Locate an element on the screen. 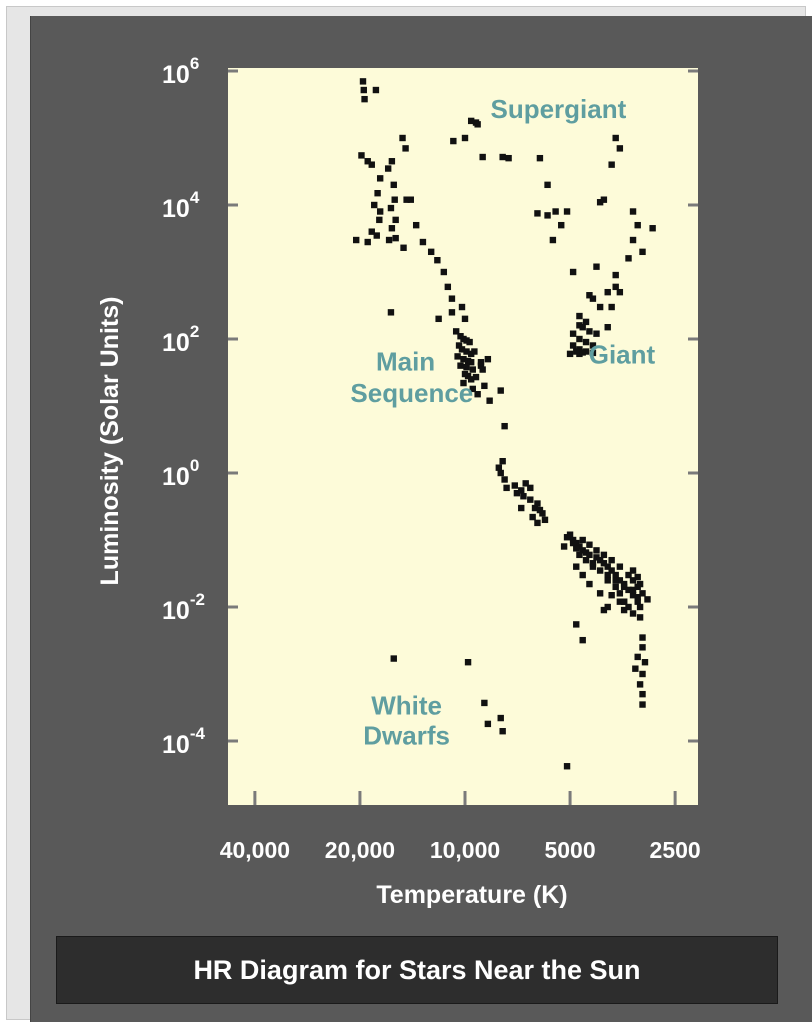 This screenshot has height=1026, width=812. caption-bar: HR Diagram for Stars Near the Sun is located at coordinates (417, 970).